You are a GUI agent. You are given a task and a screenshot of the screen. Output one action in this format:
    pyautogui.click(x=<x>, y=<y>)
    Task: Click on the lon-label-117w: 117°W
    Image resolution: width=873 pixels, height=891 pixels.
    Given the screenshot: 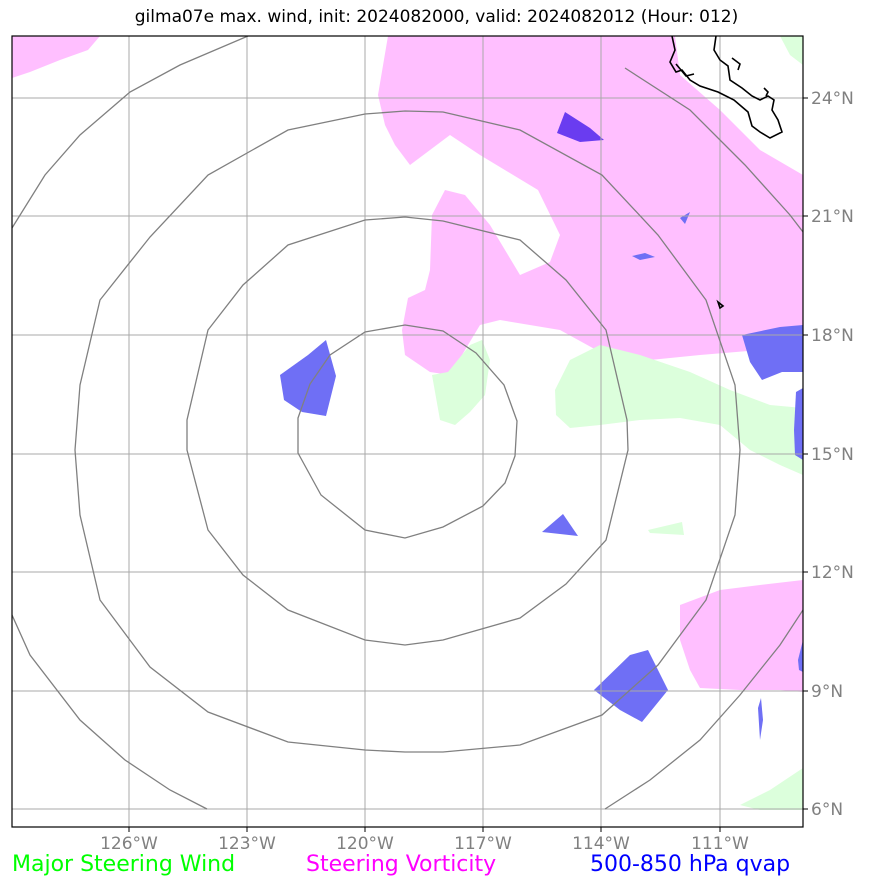 What is the action you would take?
    pyautogui.click(x=483, y=844)
    